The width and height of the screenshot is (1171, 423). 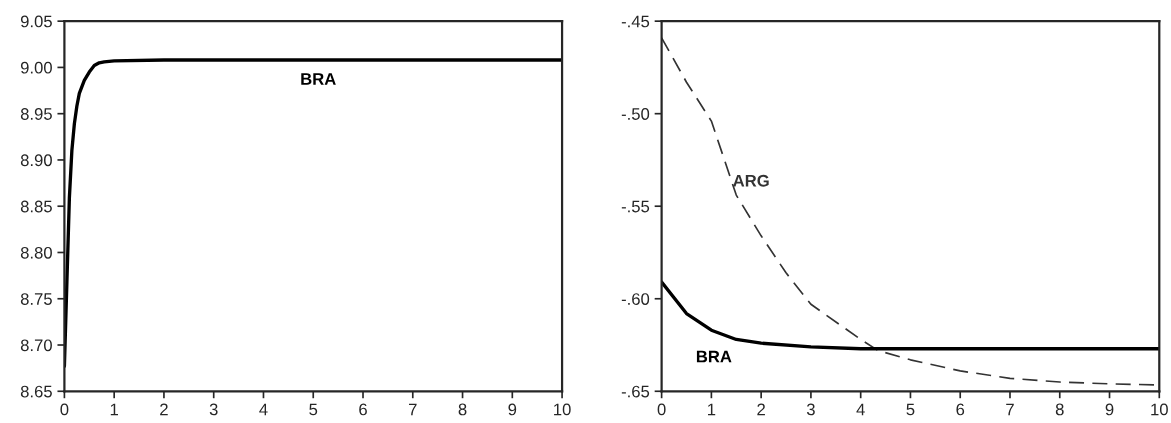 What do you see at coordinates (635, 206) in the screenshot?
I see `y-tick-label: -.55` at bounding box center [635, 206].